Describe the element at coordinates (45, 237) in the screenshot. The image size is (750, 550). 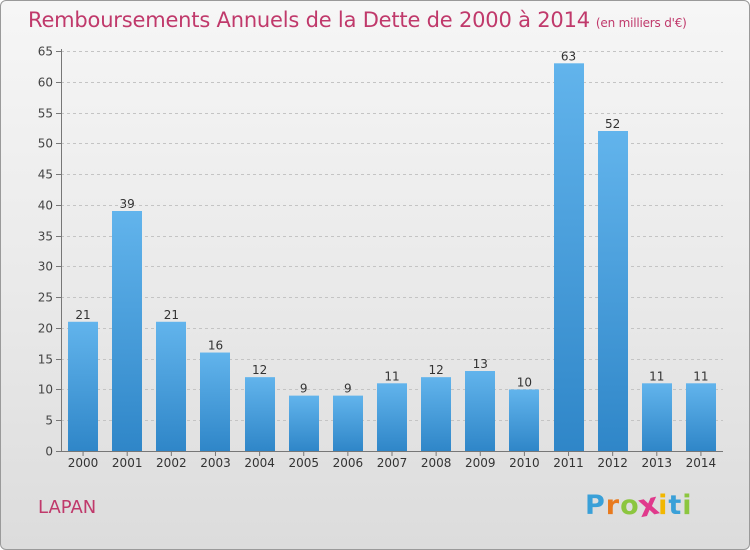
I see `y-tick-label: 35` at that location.